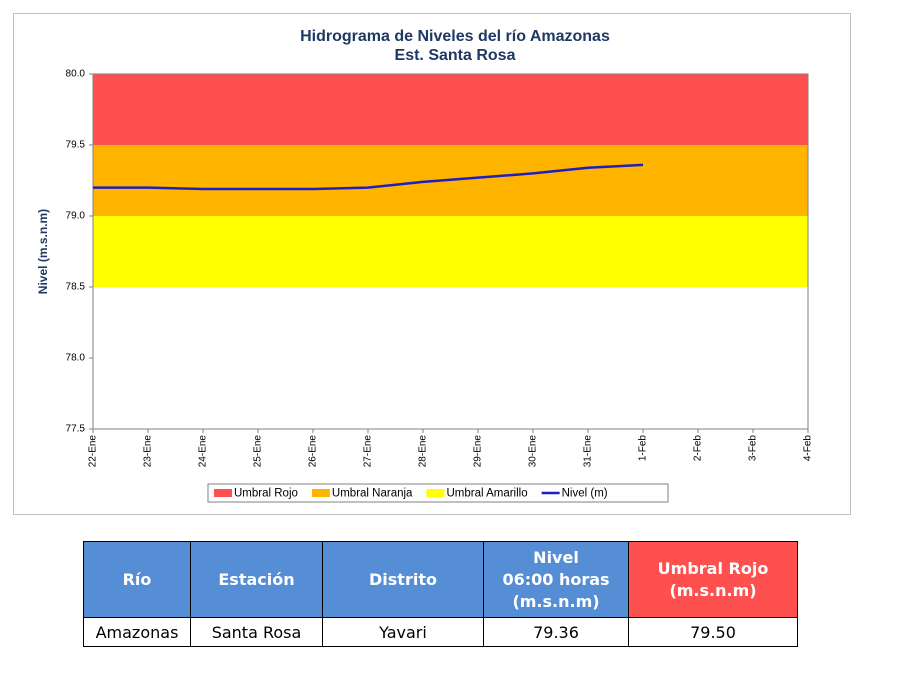  I want to click on legend-label: Nivel (m), so click(585, 494).